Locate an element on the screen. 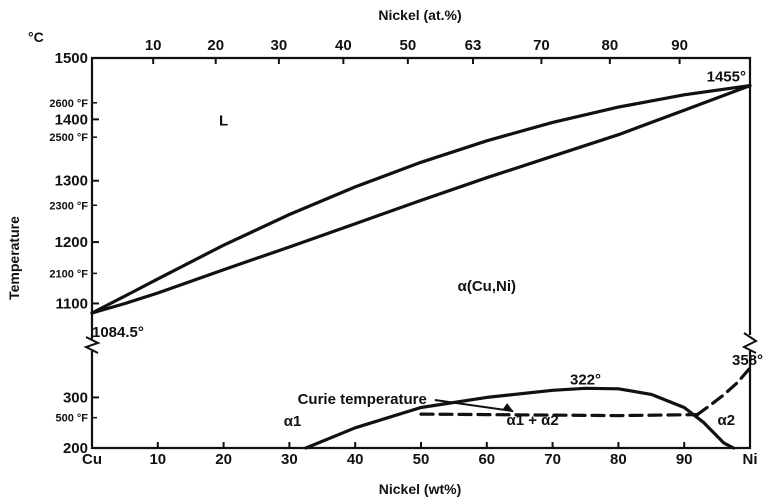 The width and height of the screenshot is (764, 500). y-axis-unit: °C is located at coordinates (36, 37).